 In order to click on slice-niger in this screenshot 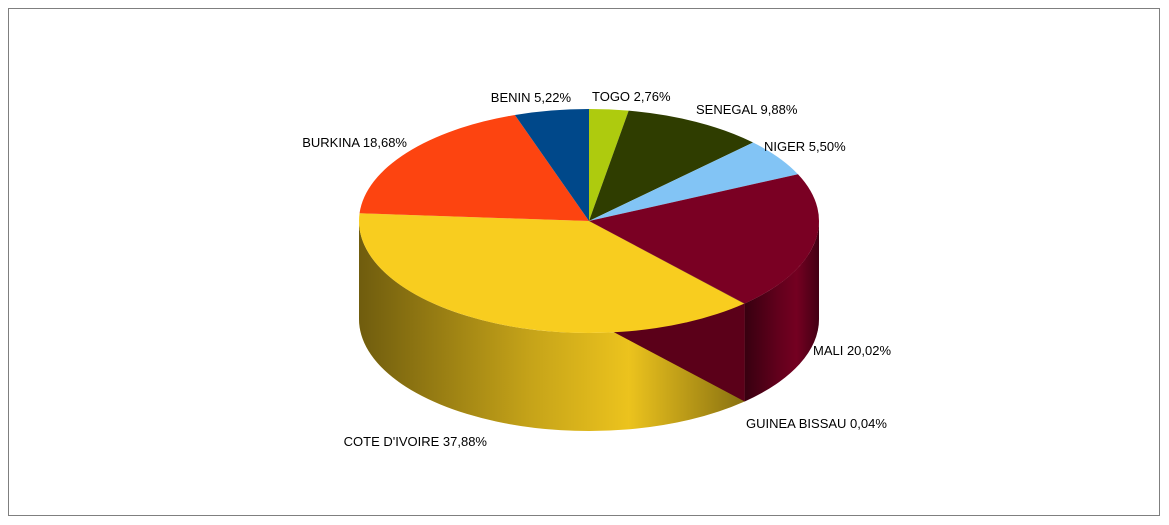, I will do `click(693, 181)`.